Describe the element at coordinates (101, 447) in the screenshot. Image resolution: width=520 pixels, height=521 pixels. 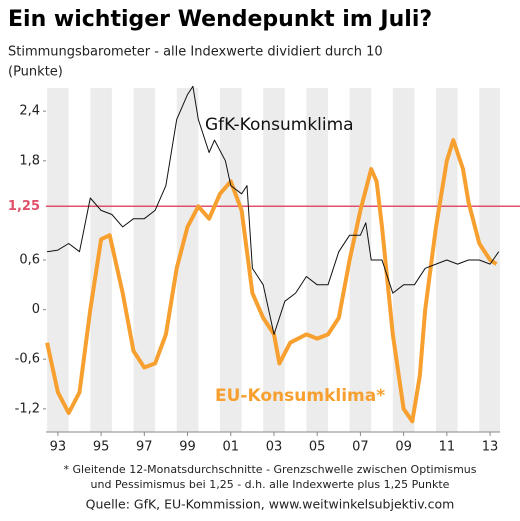
I see `x-tick-label: 95` at that location.